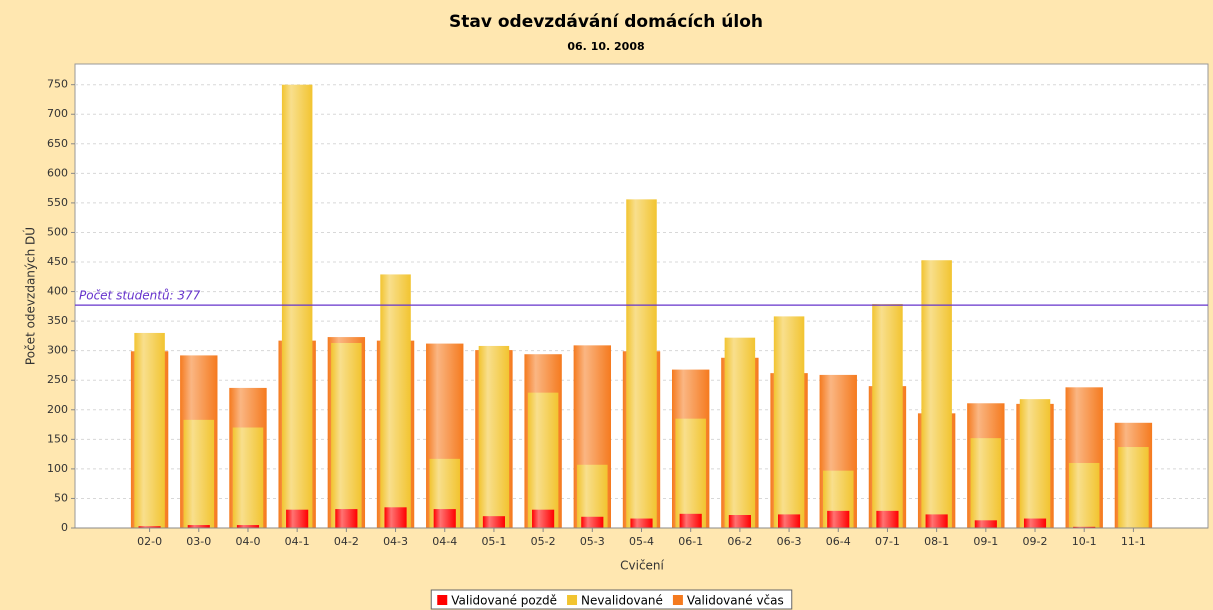  I want to click on x-tick-label: 05-3, so click(592, 541).